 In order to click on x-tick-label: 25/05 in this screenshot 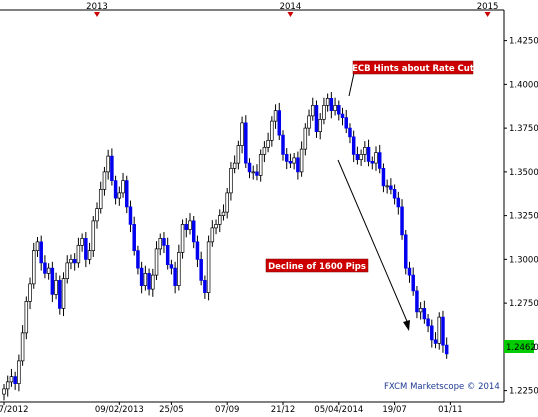, I will do `click(171, 410)`.